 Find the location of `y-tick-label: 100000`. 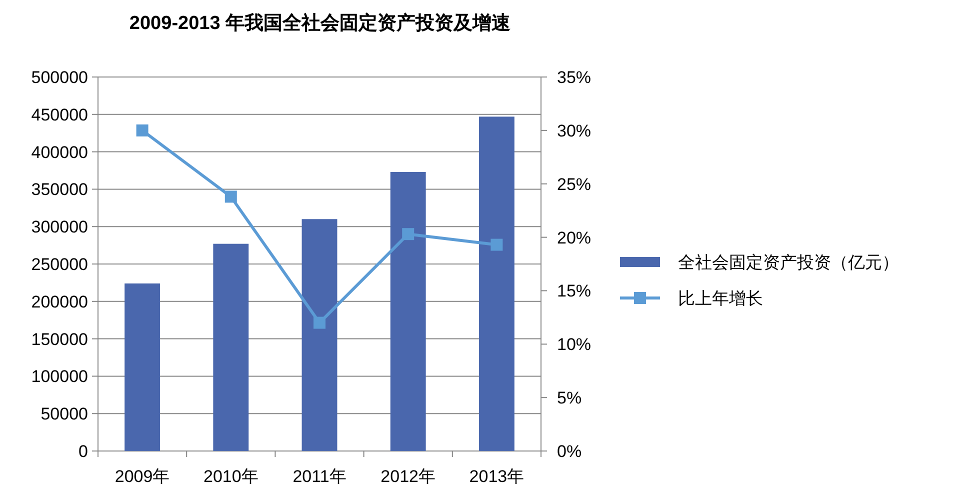

y-tick-label: 100000 is located at coordinates (59, 376).